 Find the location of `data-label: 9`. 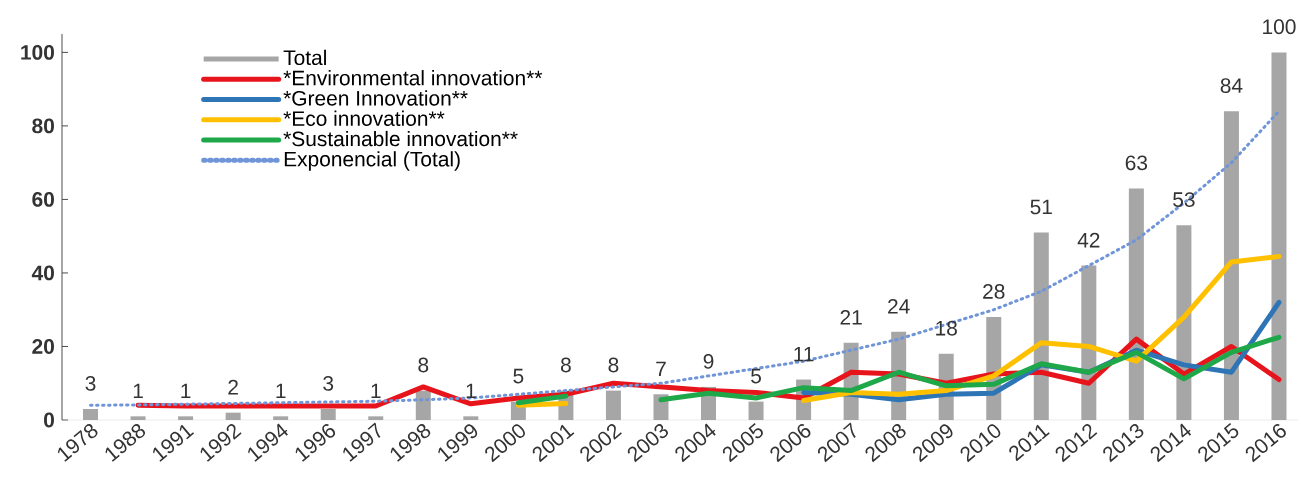

data-label: 9 is located at coordinates (708, 361).